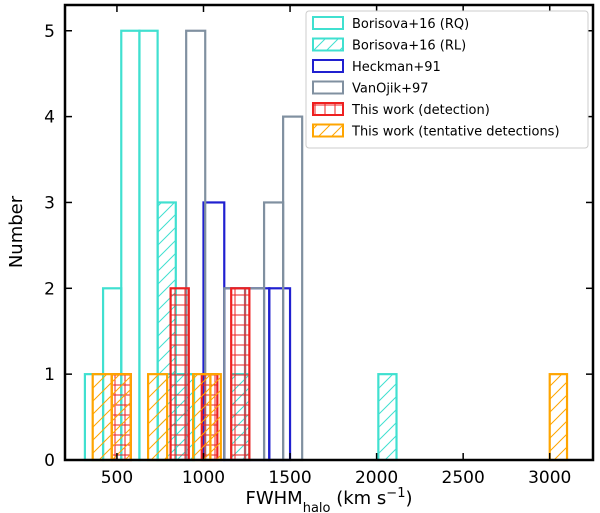  Describe the element at coordinates (395, 493) in the screenshot. I see `x-axis-label-sup: −1` at that location.